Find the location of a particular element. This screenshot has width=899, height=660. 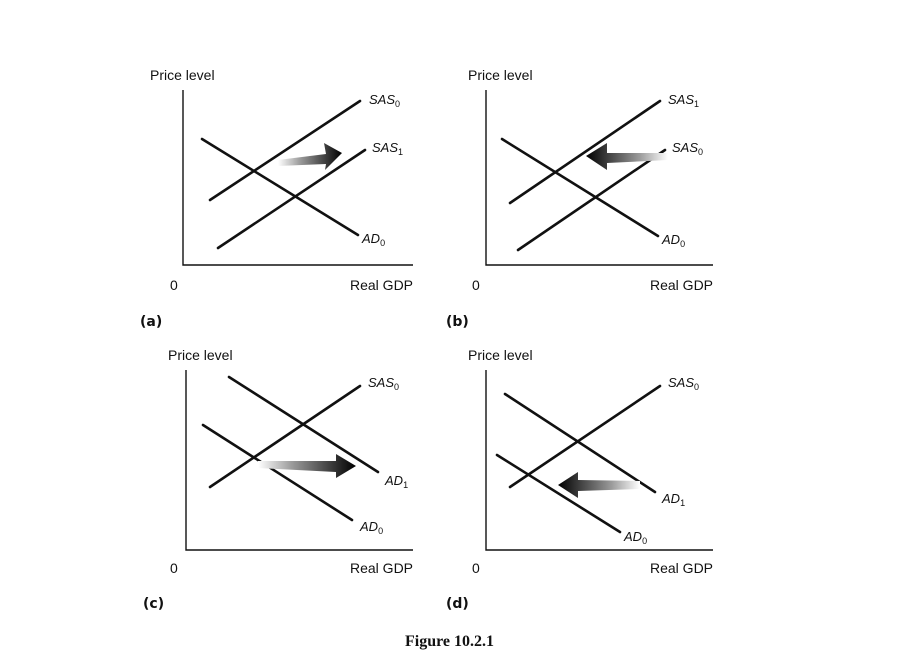

panel-b-origin-label: 0 is located at coordinates (476, 285).